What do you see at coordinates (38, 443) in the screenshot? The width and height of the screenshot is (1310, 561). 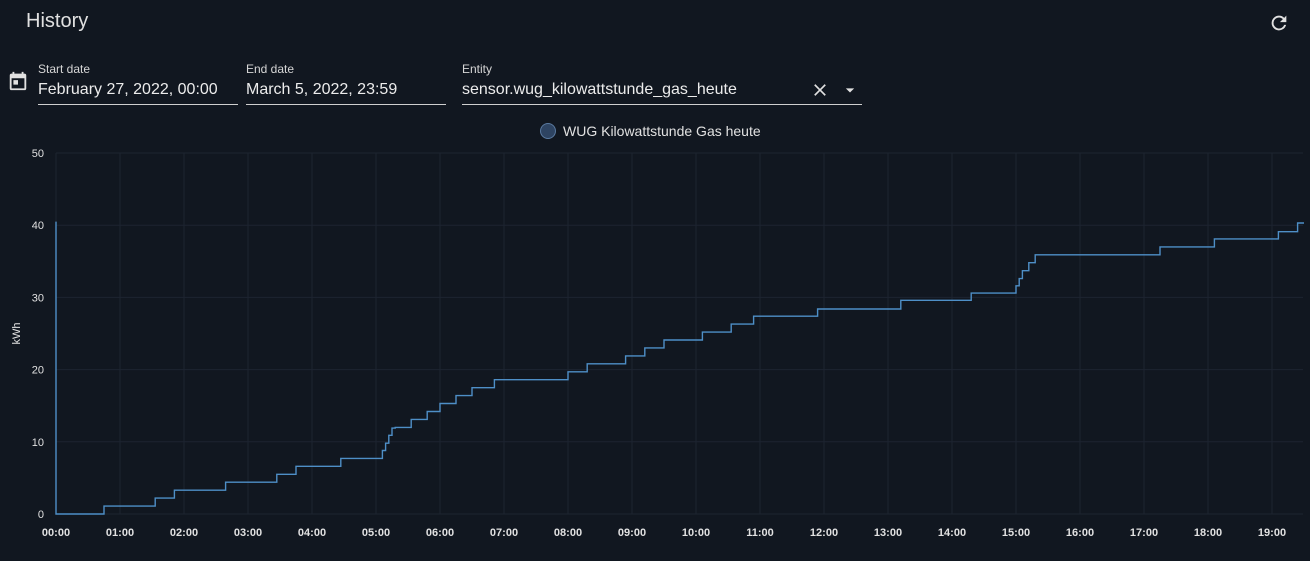 I see `y-tick-label: 10` at bounding box center [38, 443].